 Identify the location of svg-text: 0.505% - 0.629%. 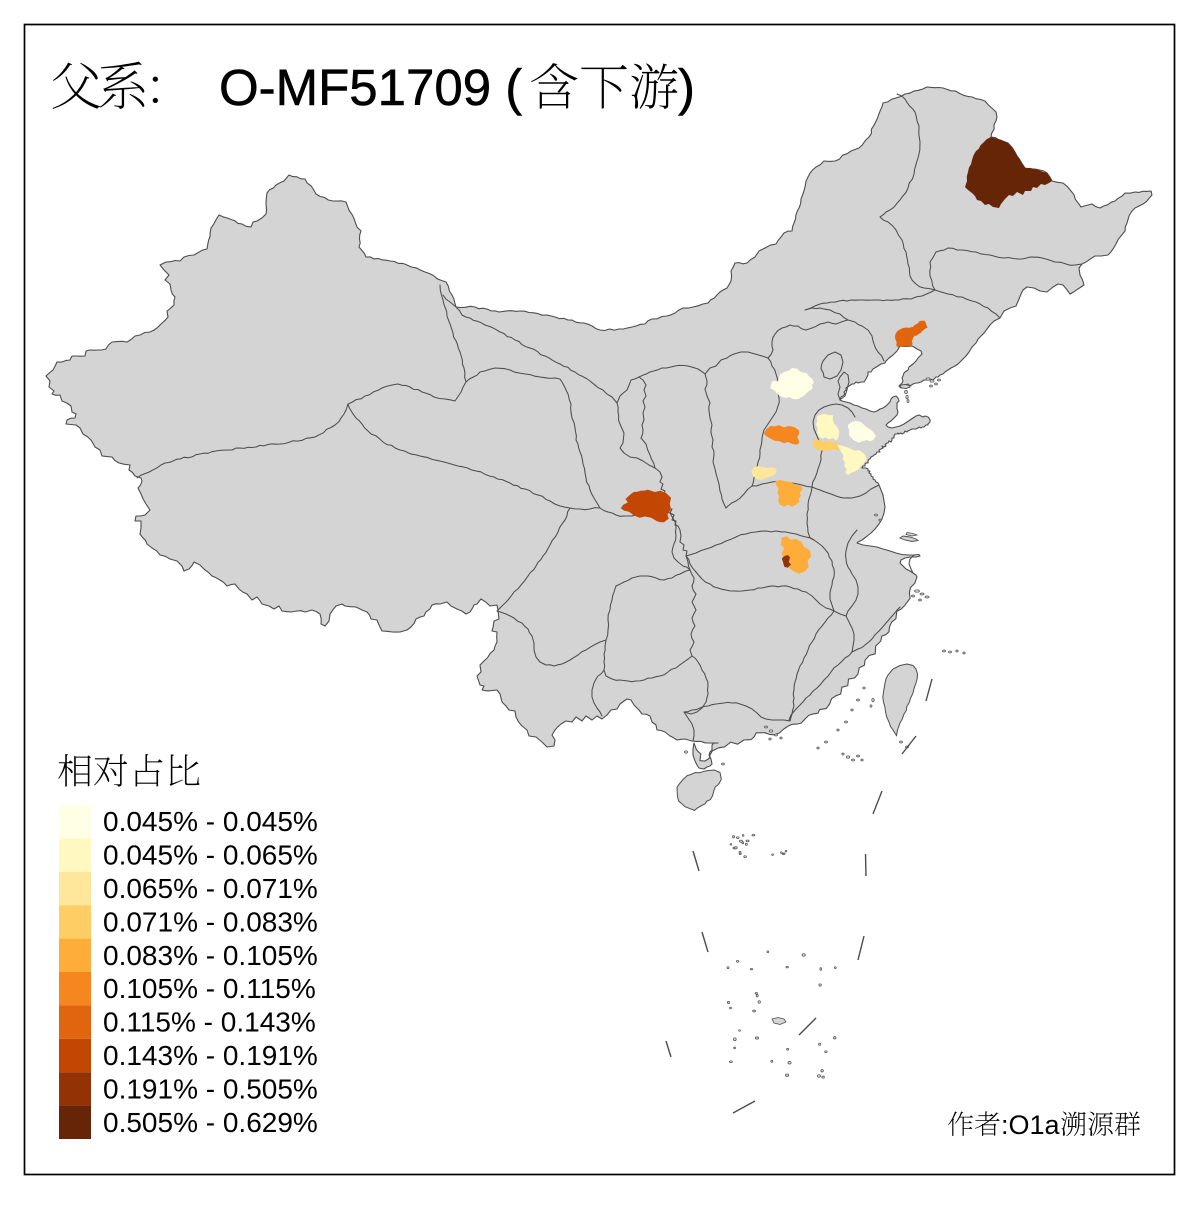
(210, 1122).